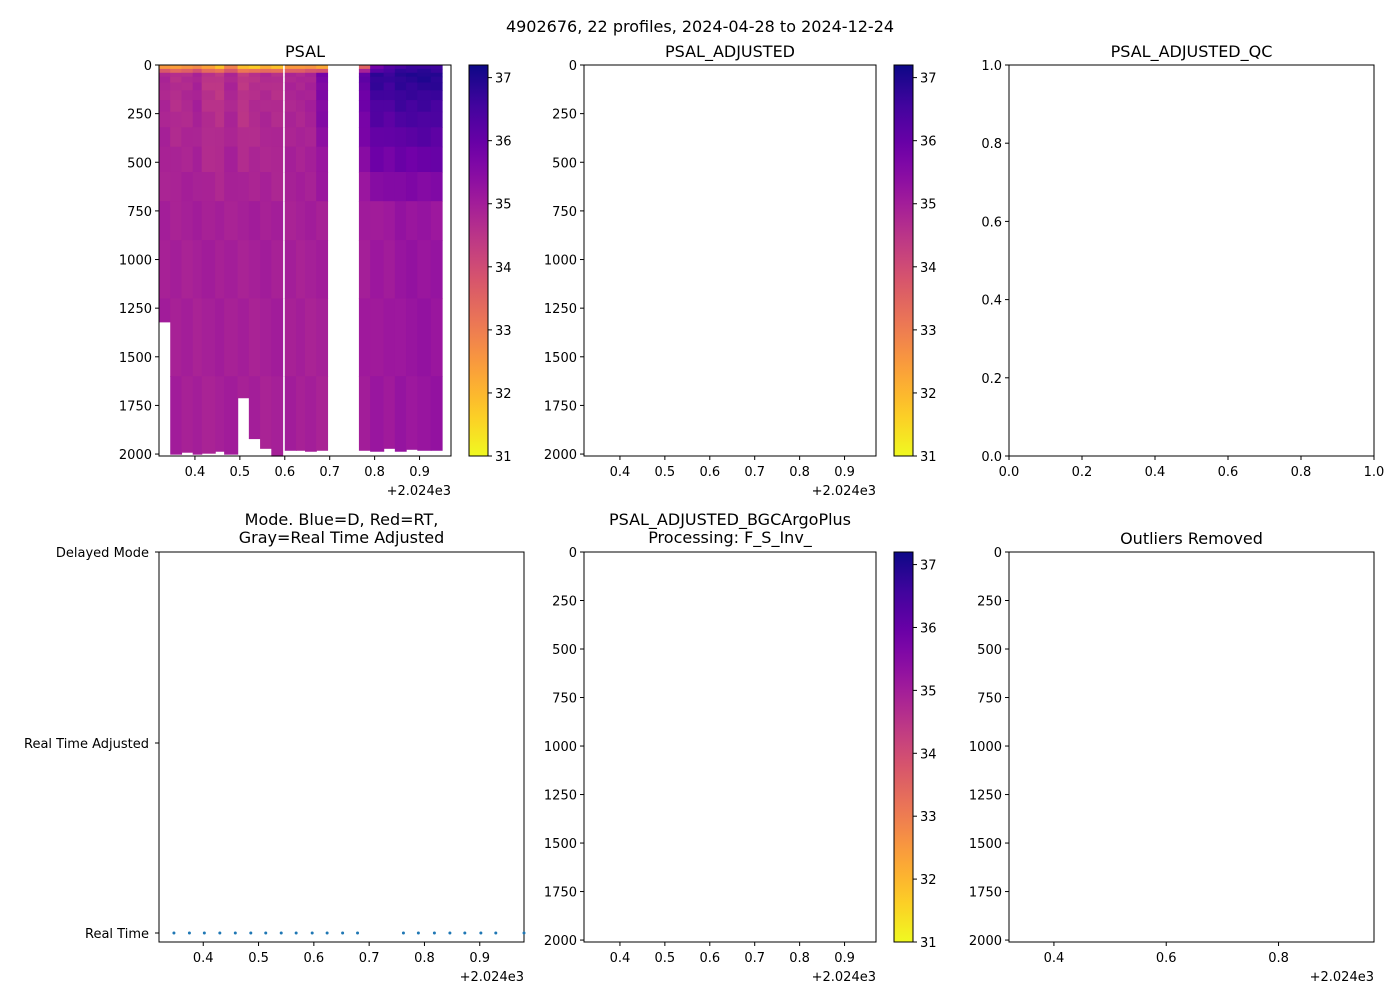  What do you see at coordinates (573, 66) in the screenshot?
I see `psal-adjusted-ytick-label: 0` at bounding box center [573, 66].